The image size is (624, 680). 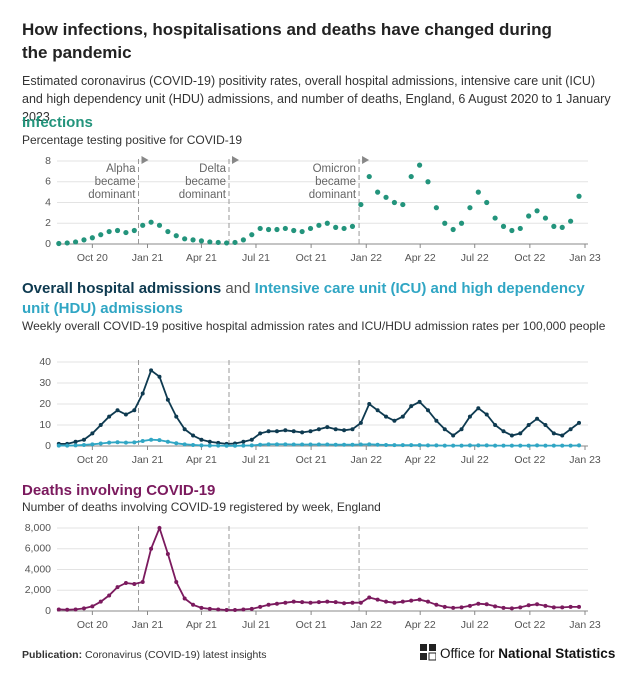 I want to click on legend-entry: Overall hospital admissions, so click(x=122, y=288).